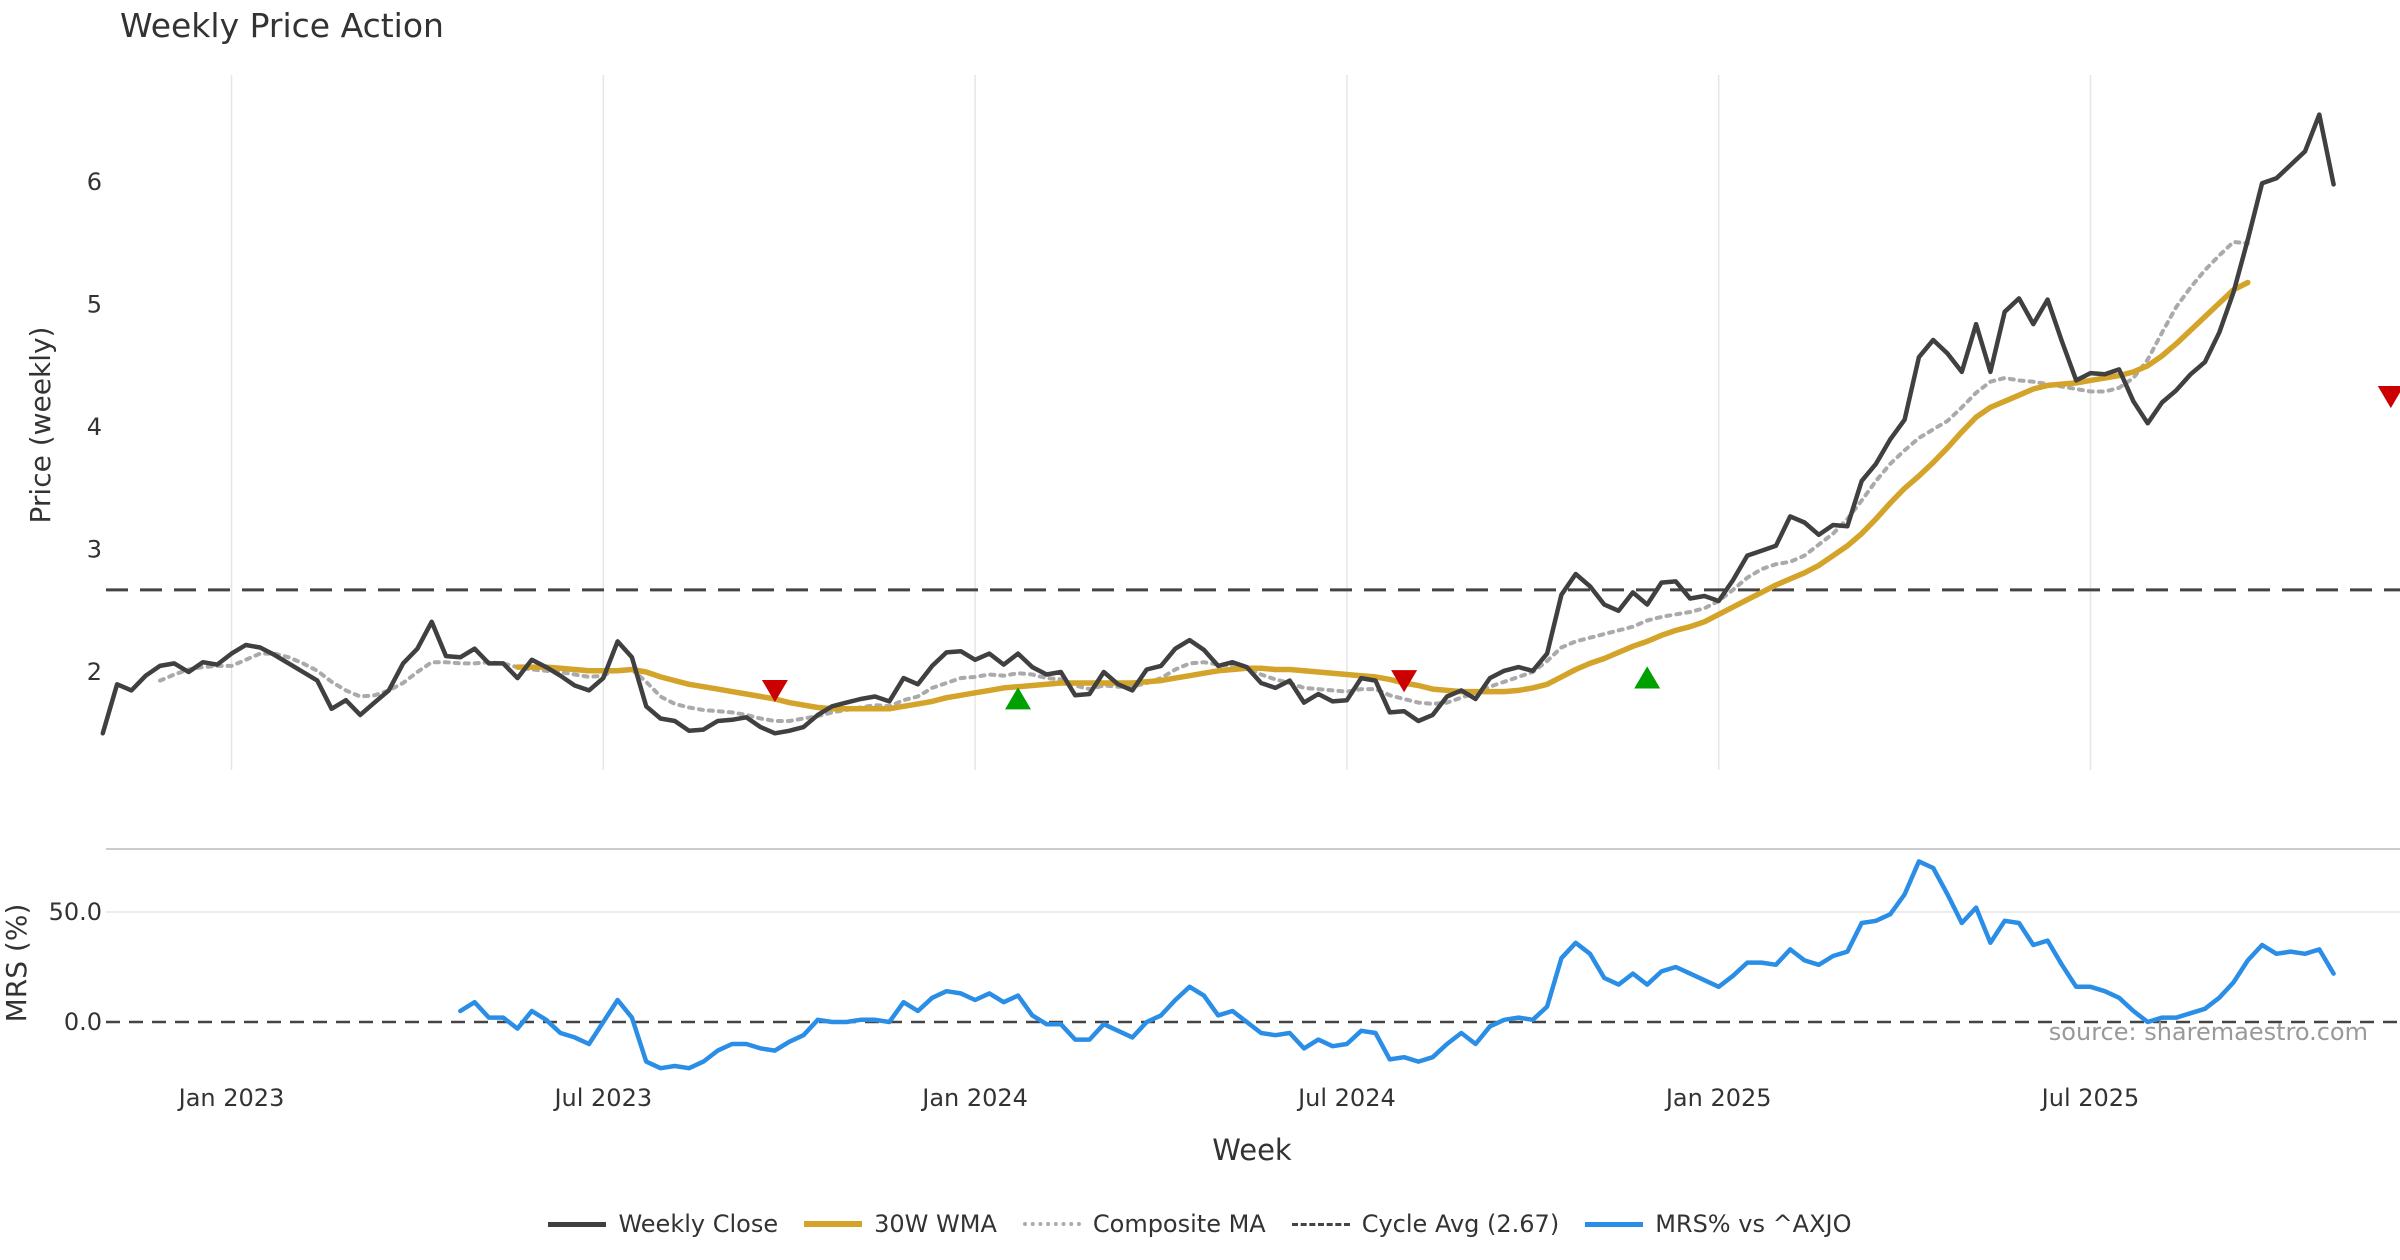 The height and width of the screenshot is (1260, 2400). What do you see at coordinates (94, 550) in the screenshot?
I see `y-tick-label: 3` at bounding box center [94, 550].